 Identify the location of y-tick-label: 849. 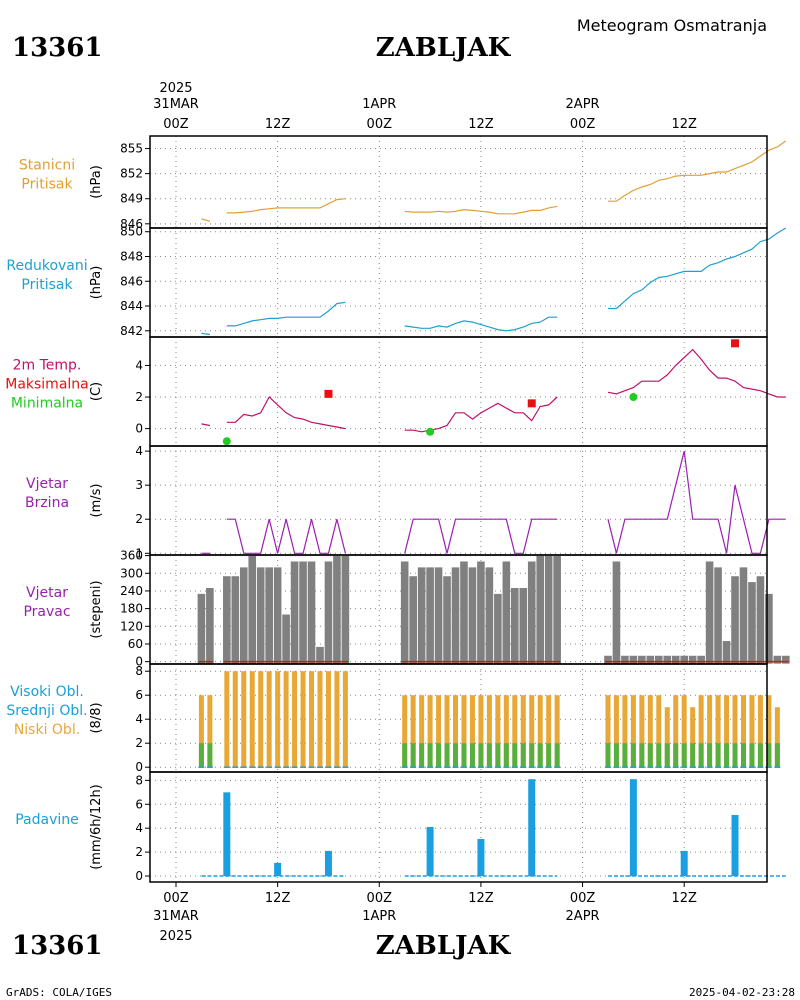
(131, 199).